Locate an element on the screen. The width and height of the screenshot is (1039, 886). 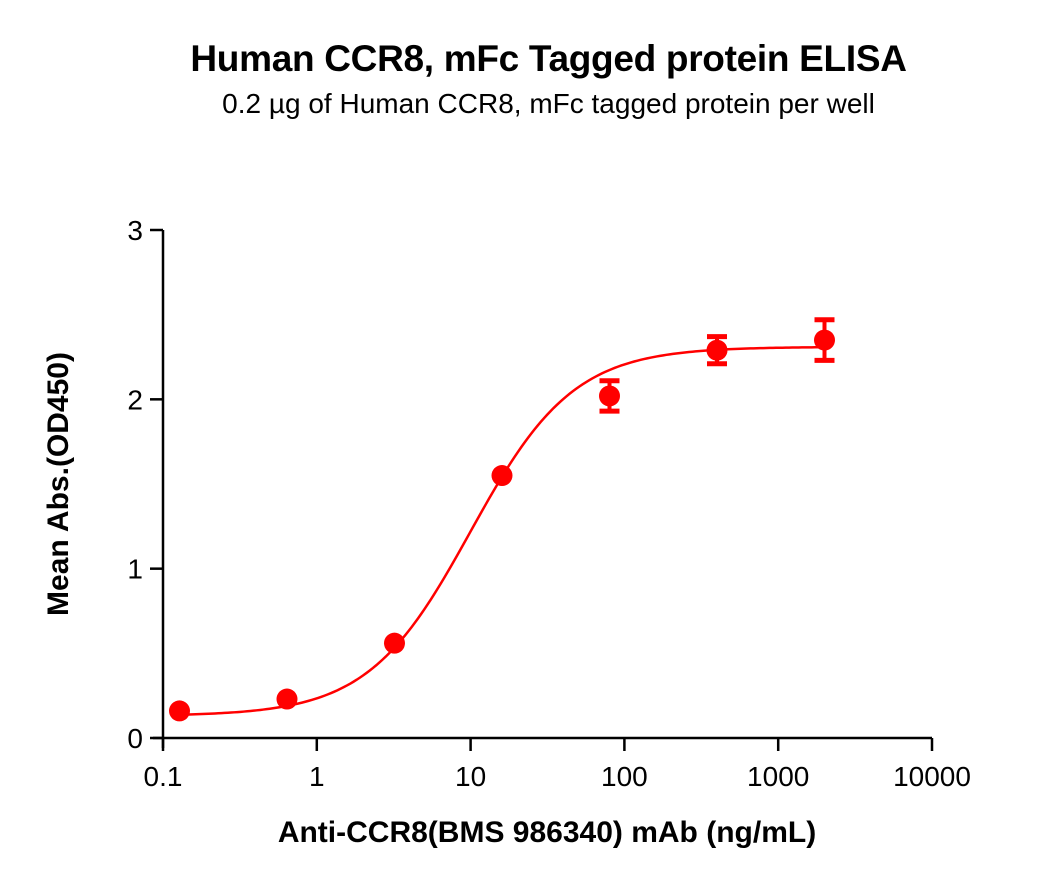
y-axis-title: Mean Abs.(OD450) is located at coordinates (58, 484).